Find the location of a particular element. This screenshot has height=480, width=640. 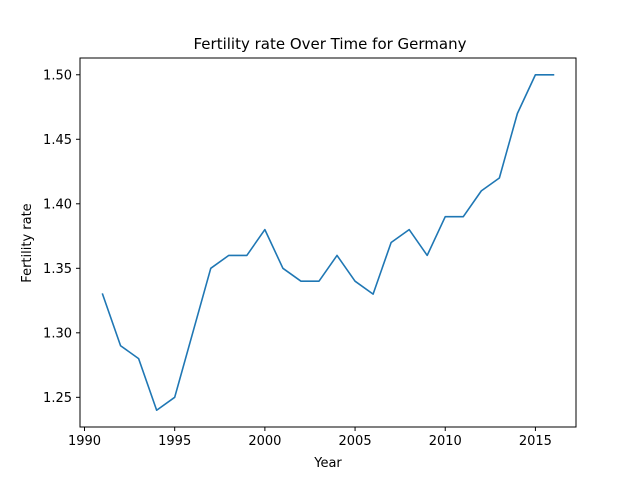

y-tick-label: 1.40 is located at coordinates (57, 204).